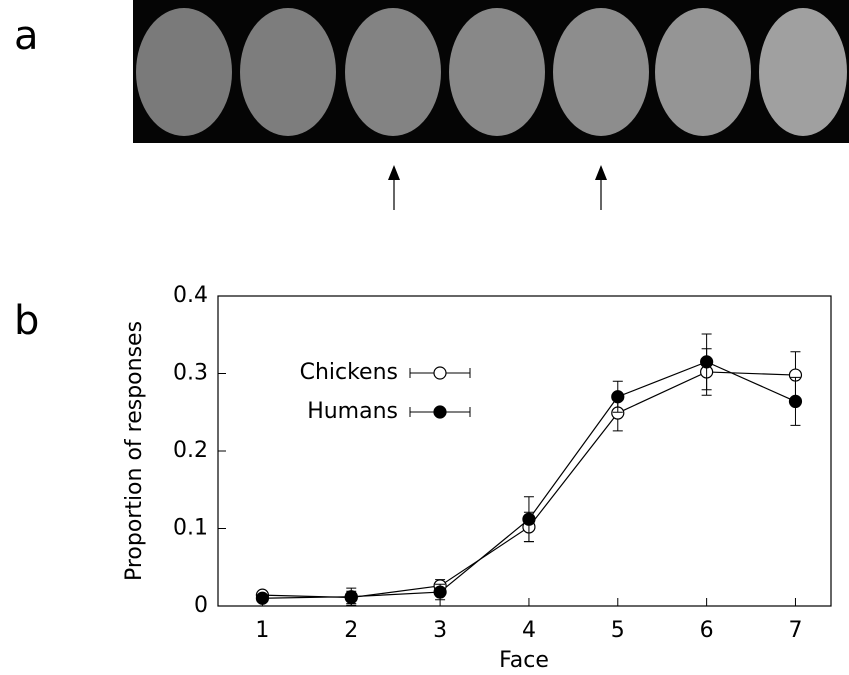 This screenshot has height=675, width=849. Describe the element at coordinates (26, 321) in the screenshot. I see `panel-label: b` at that location.